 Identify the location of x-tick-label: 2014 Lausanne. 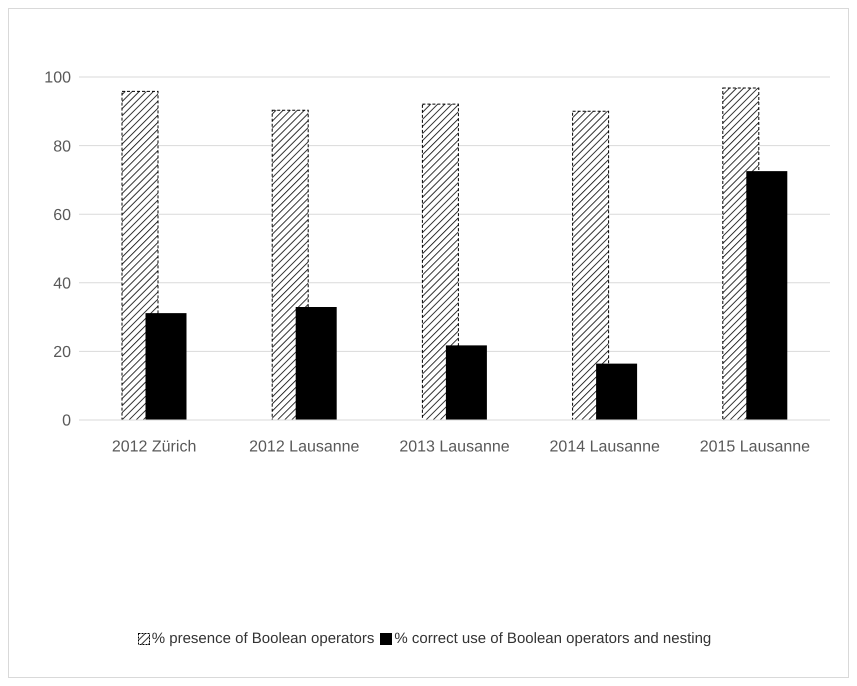
(605, 447).